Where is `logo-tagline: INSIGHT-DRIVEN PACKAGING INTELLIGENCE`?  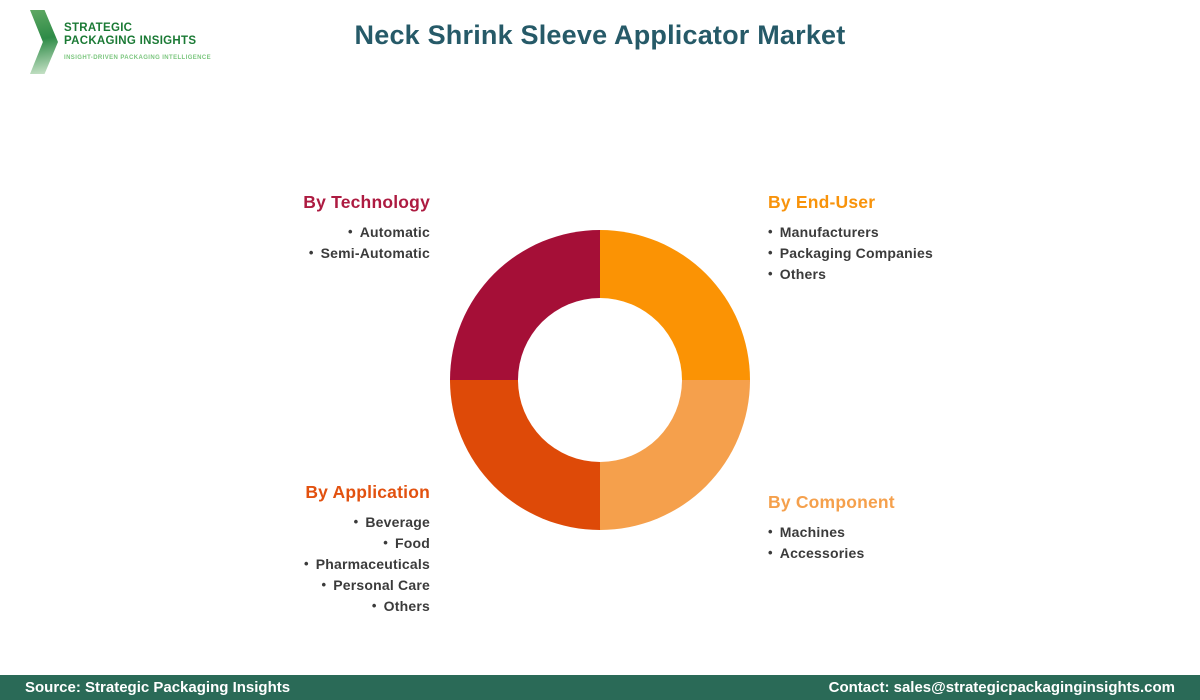
logo-tagline: INSIGHT-DRIVEN PACKAGING INTELLIGENCE is located at coordinates (138, 58).